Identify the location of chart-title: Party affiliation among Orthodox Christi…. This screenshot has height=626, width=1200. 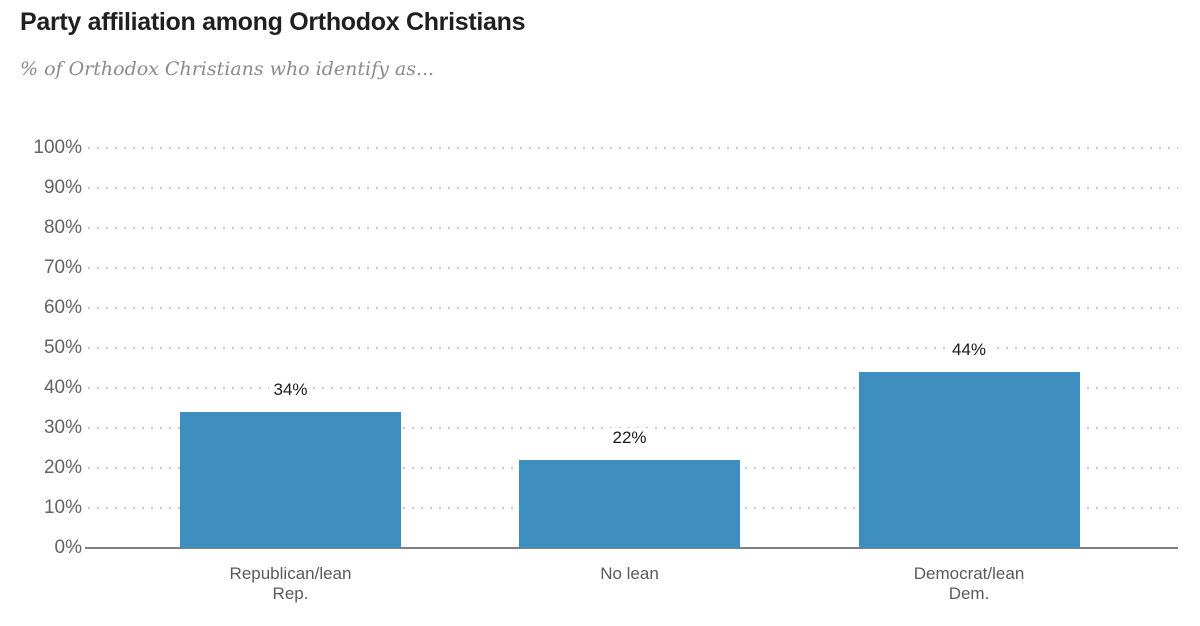
(273, 22).